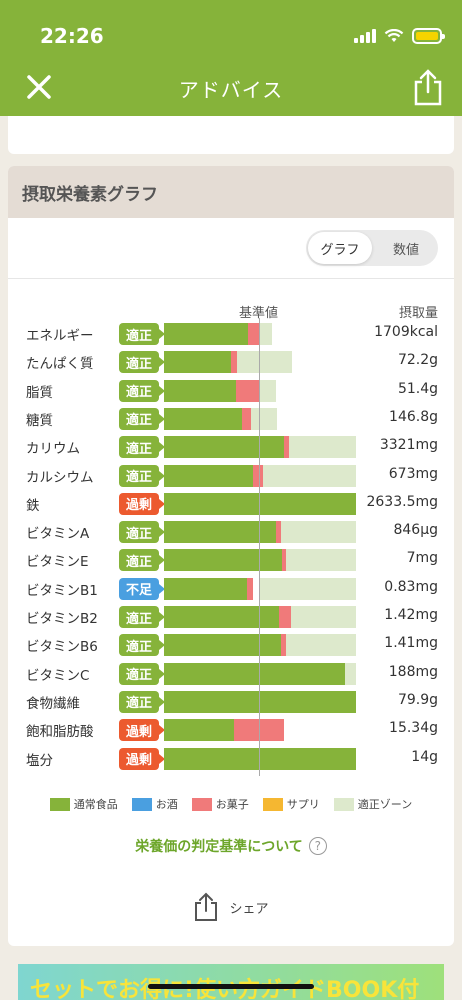 The height and width of the screenshot is (1000, 462). What do you see at coordinates (317, 846) in the screenshot?
I see `help-icon: ?` at bounding box center [317, 846].